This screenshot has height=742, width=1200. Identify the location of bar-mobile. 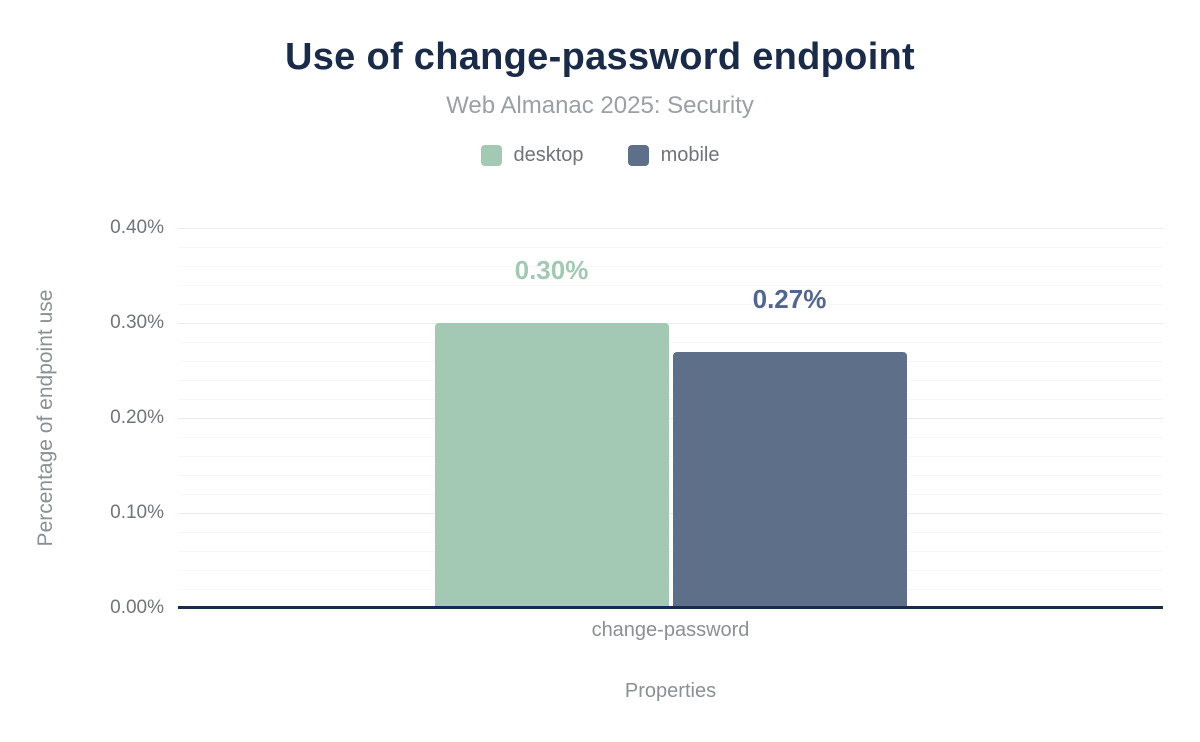
(789, 479).